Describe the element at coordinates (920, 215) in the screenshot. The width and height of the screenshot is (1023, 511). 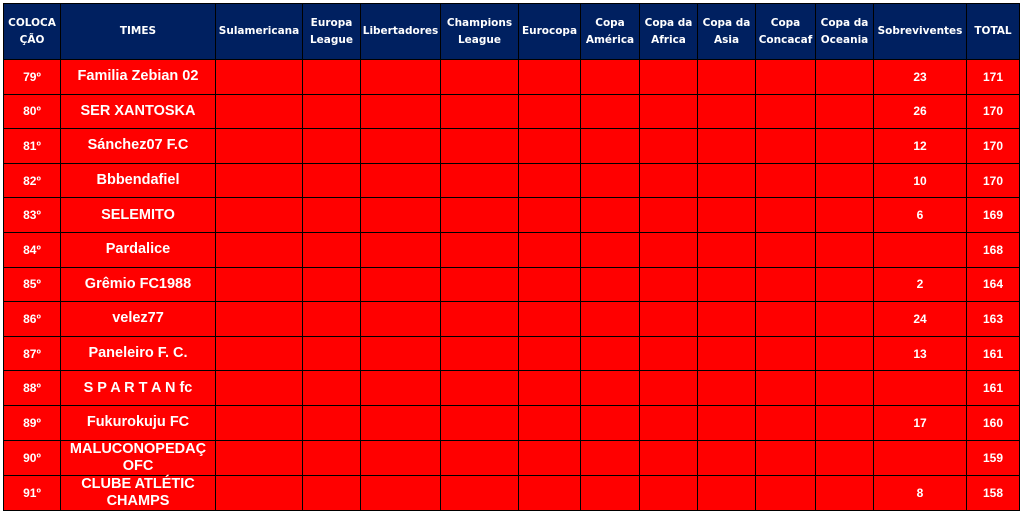
I see `survivors-cell: 6` at that location.